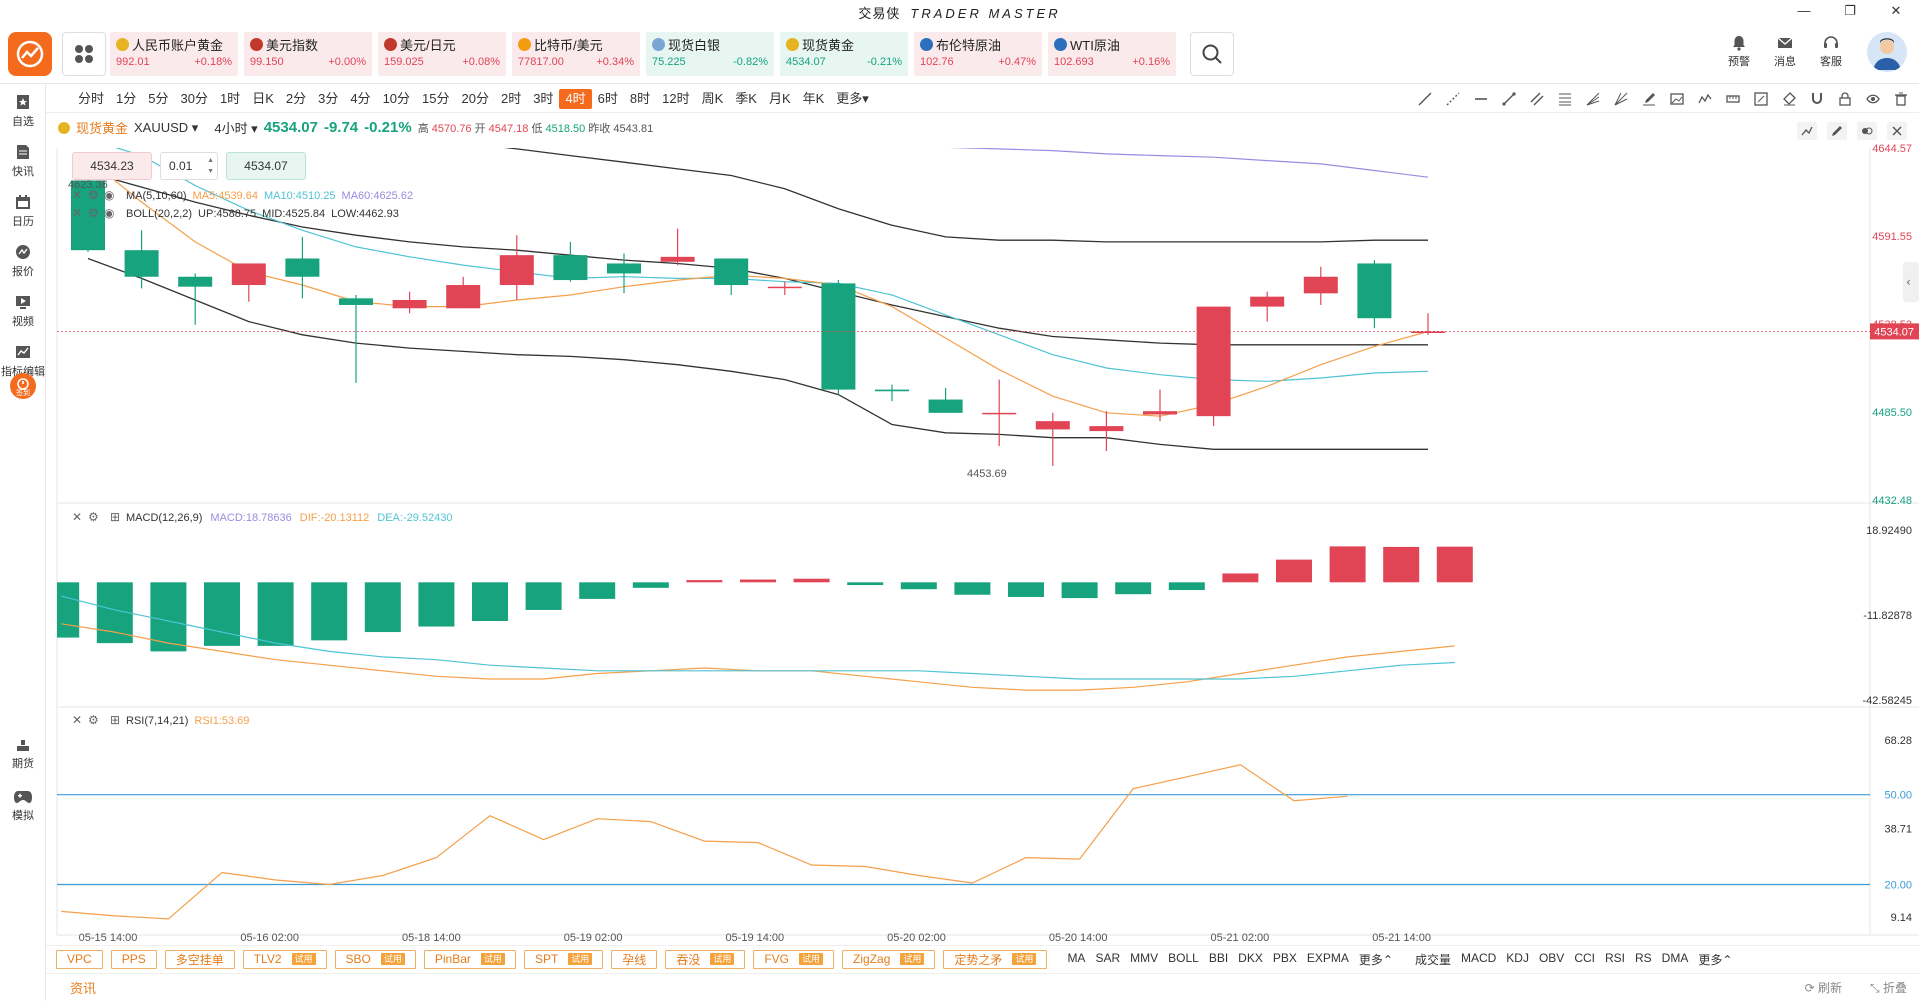 The image size is (1919, 1001). Describe the element at coordinates (194, 98) in the screenshot. I see `tab-period: 30分` at that location.